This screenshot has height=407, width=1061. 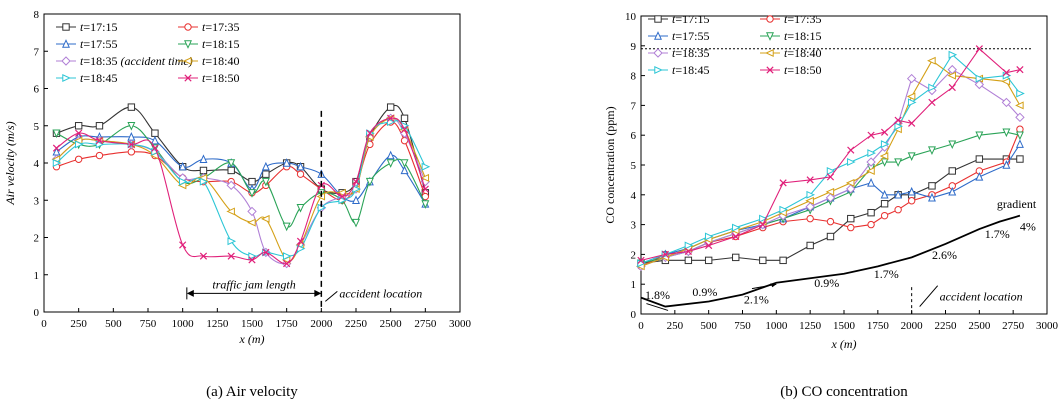 What do you see at coordinates (826, 283) in the screenshot?
I see `grade-label: 0.9%` at bounding box center [826, 283].